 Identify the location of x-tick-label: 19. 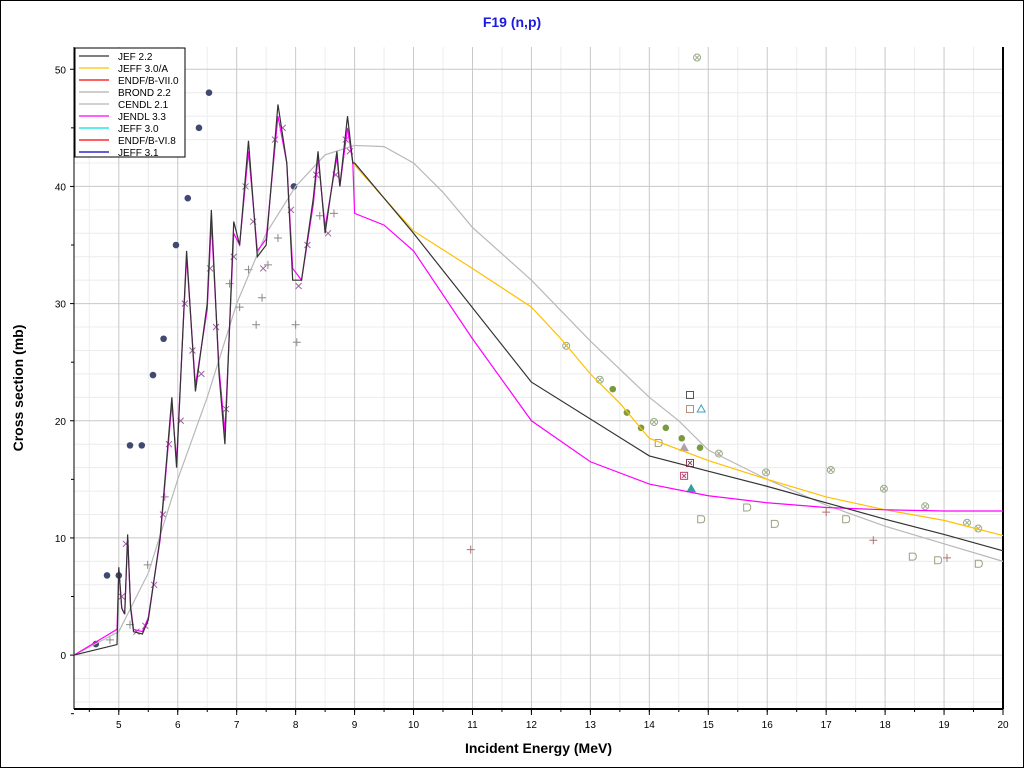
(944, 725).